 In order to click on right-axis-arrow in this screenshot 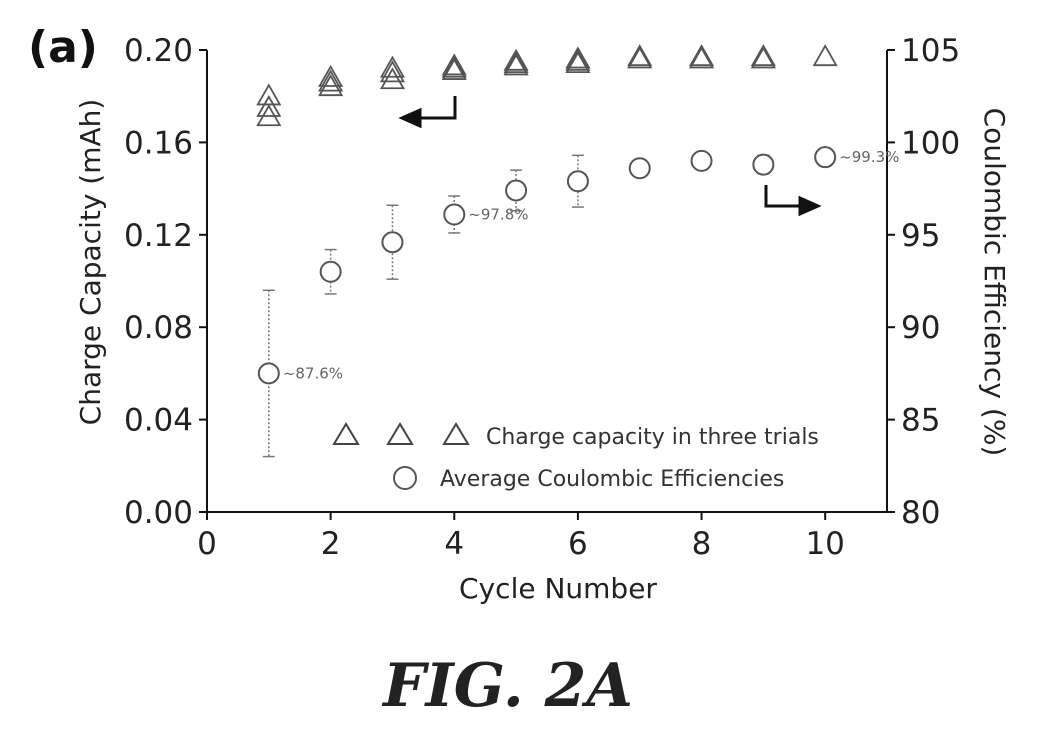, I will do `click(793, 201)`.